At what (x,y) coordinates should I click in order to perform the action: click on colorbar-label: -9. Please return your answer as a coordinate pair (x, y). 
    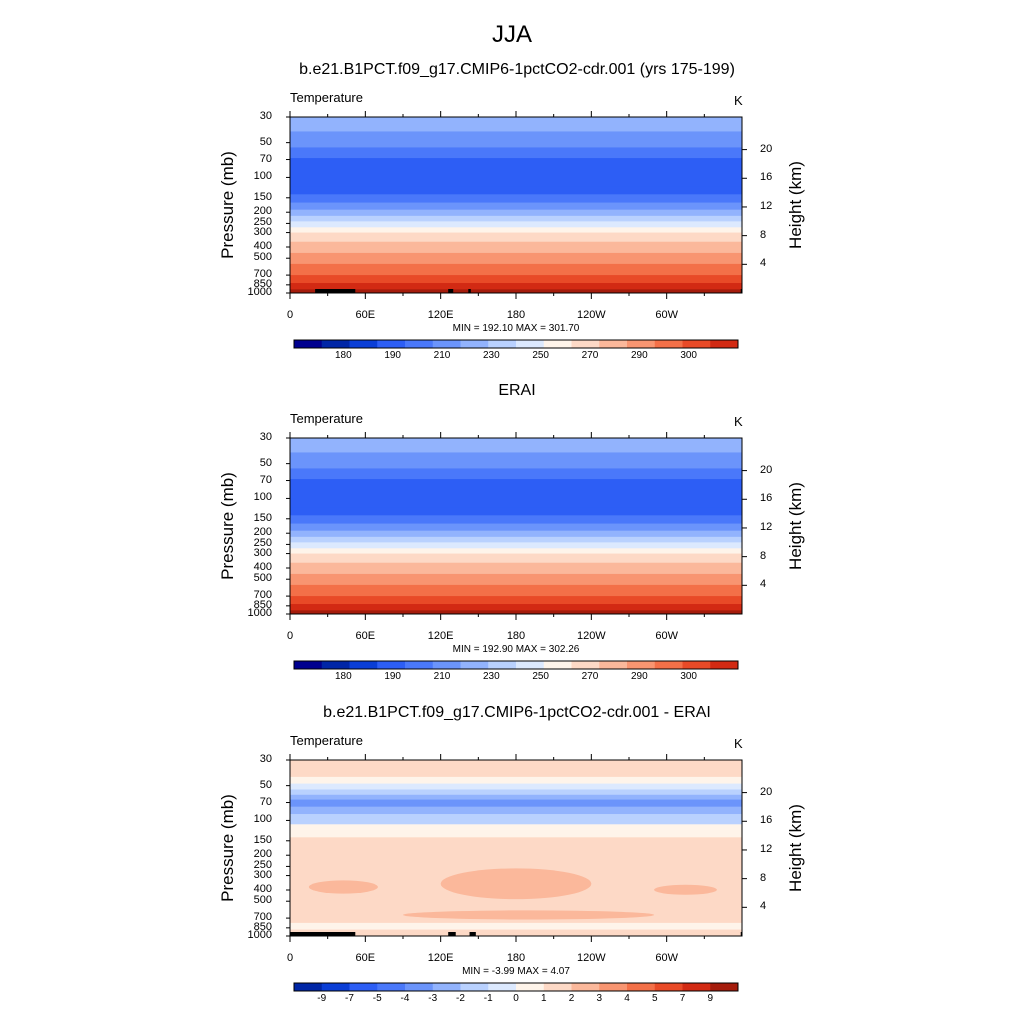
    Looking at the image, I should click on (322, 998).